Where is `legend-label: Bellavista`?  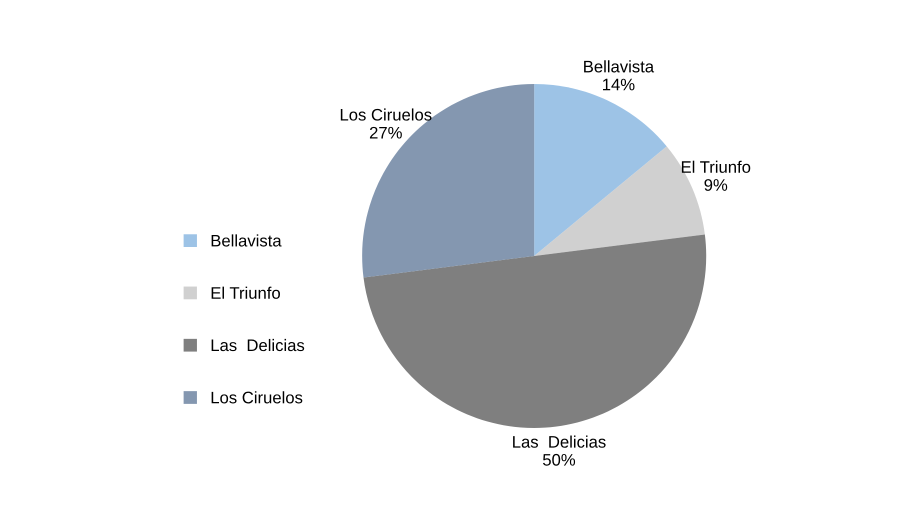
legend-label: Bellavista is located at coordinates (247, 240).